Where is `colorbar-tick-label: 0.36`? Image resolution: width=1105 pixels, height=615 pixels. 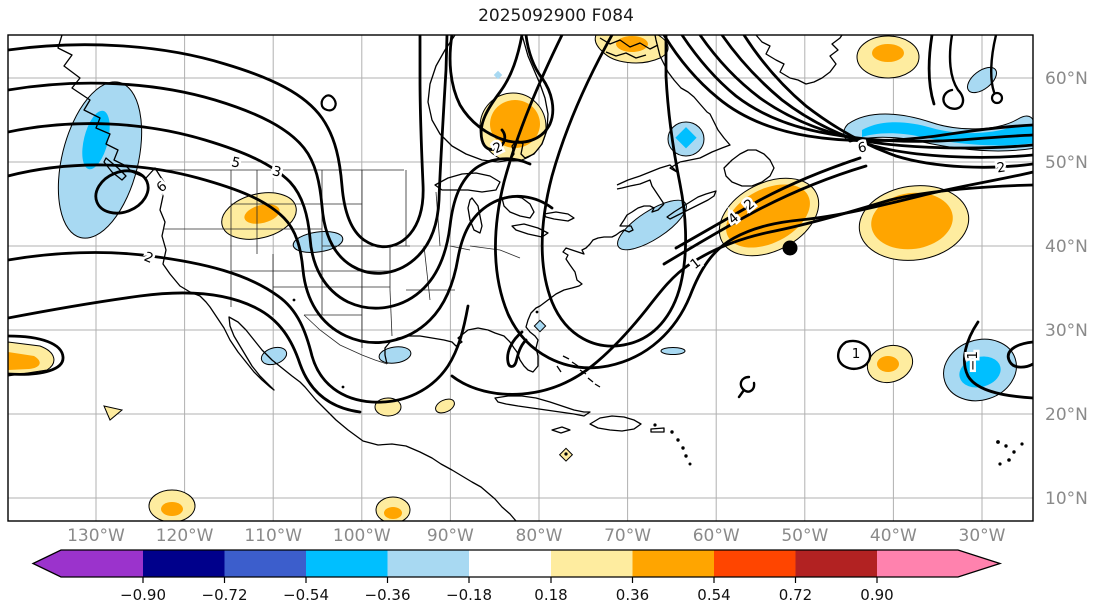 colorbar-tick-label: 0.36 is located at coordinates (632, 595).